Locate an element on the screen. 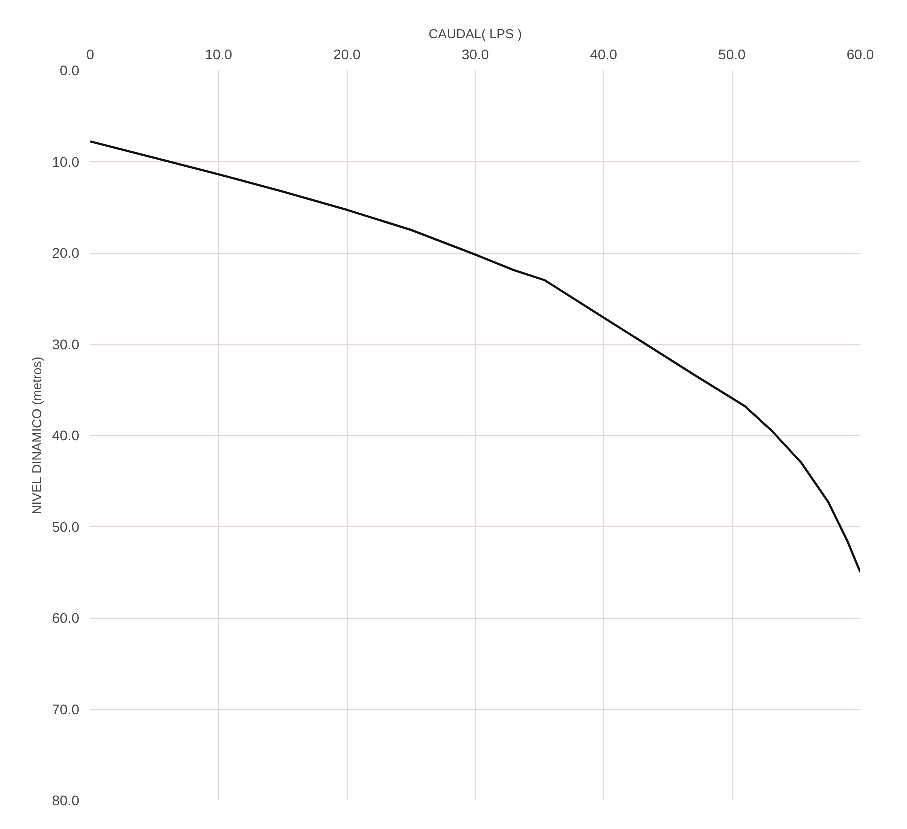 The width and height of the screenshot is (907, 829). y-tick-label: 40.0 is located at coordinates (66, 436).